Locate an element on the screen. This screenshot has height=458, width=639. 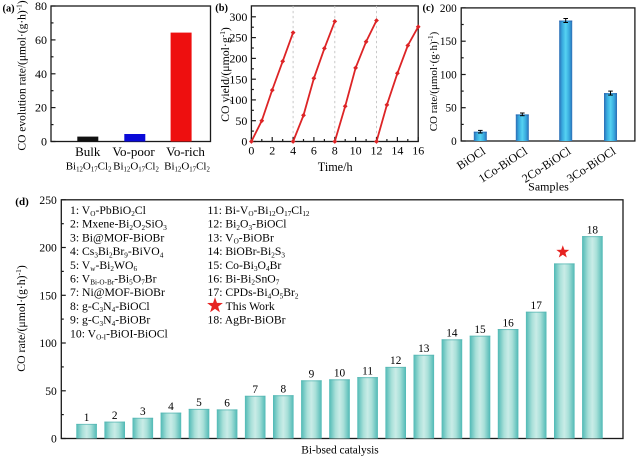
svg-text:CO evolution rate/(μmol·(g·h)-: CO evolution rate/(μmol·(g·h)-1​) is located at coordinates (21, 75).